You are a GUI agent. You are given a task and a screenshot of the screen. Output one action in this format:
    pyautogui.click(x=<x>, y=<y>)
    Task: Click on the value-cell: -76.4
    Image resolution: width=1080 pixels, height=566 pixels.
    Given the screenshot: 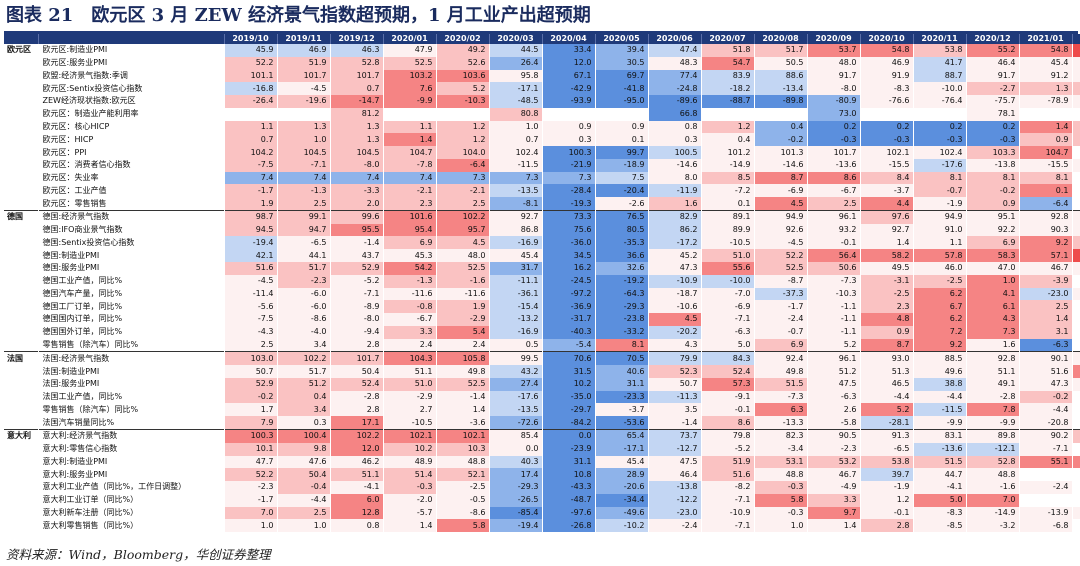 What is the action you would take?
    pyautogui.click(x=940, y=101)
    